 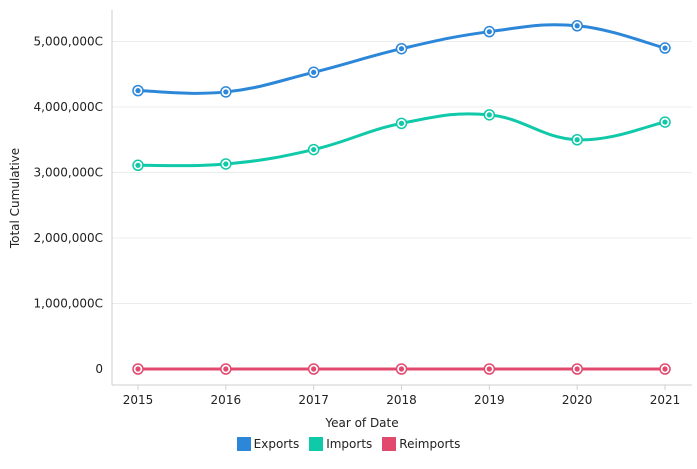 What do you see at coordinates (15, 198) in the screenshot?
I see `y-axis-title: Total Cumulative` at bounding box center [15, 198].